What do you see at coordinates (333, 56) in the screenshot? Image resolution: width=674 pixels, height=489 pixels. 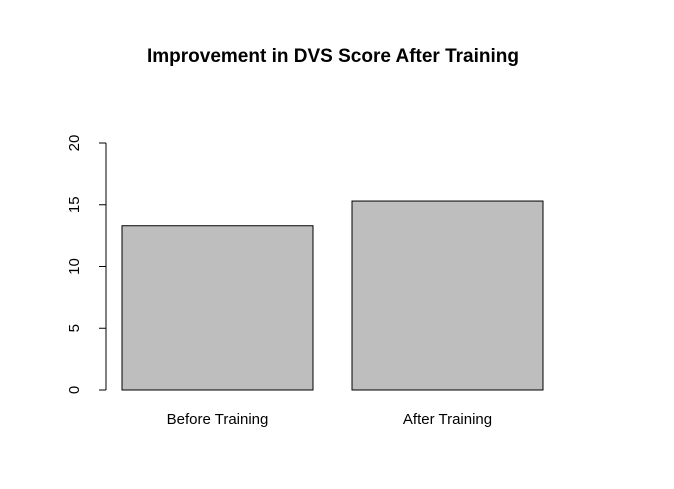 I see `chart-title: Improvement in DVS Score After Training` at bounding box center [333, 56].